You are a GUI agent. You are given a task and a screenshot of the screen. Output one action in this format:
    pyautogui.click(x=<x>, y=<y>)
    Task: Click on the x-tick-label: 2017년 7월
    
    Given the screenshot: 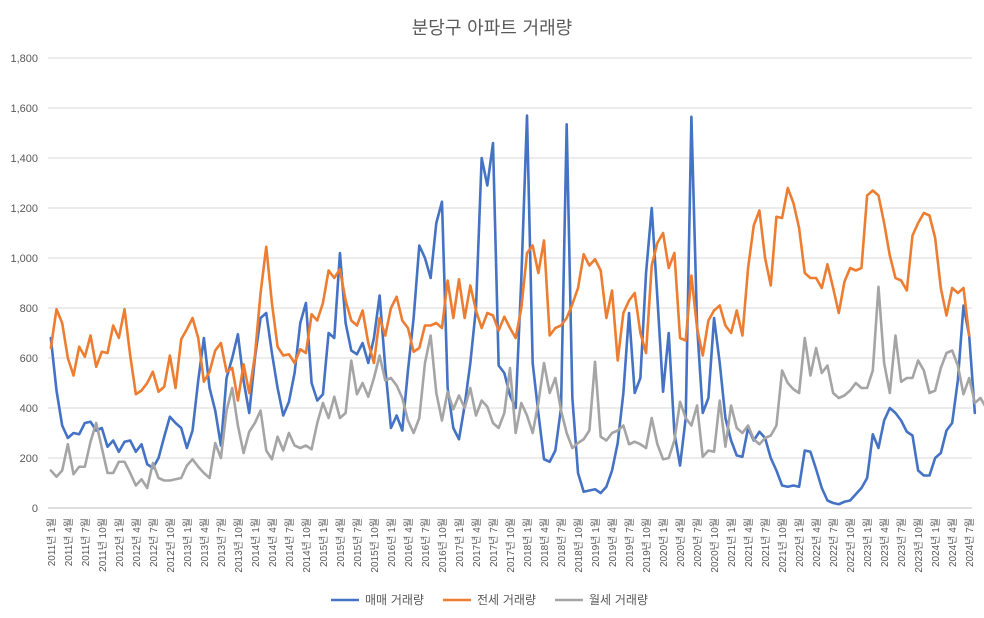 What is the action you would take?
    pyautogui.click(x=494, y=542)
    